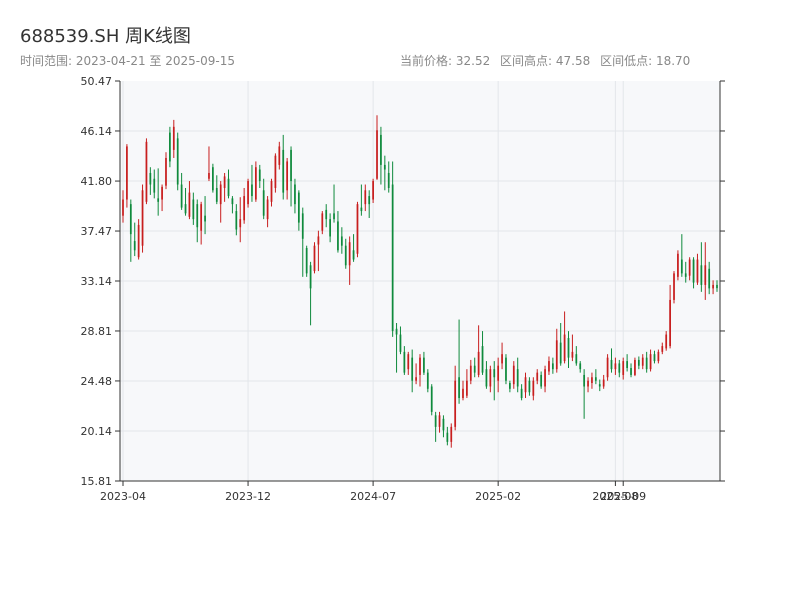 Image resolution: width=800 pixels, height=600 pixels. What do you see at coordinates (105, 36) in the screenshot?
I see `chart-title: 688539.SH 周K线图` at bounding box center [105, 36].